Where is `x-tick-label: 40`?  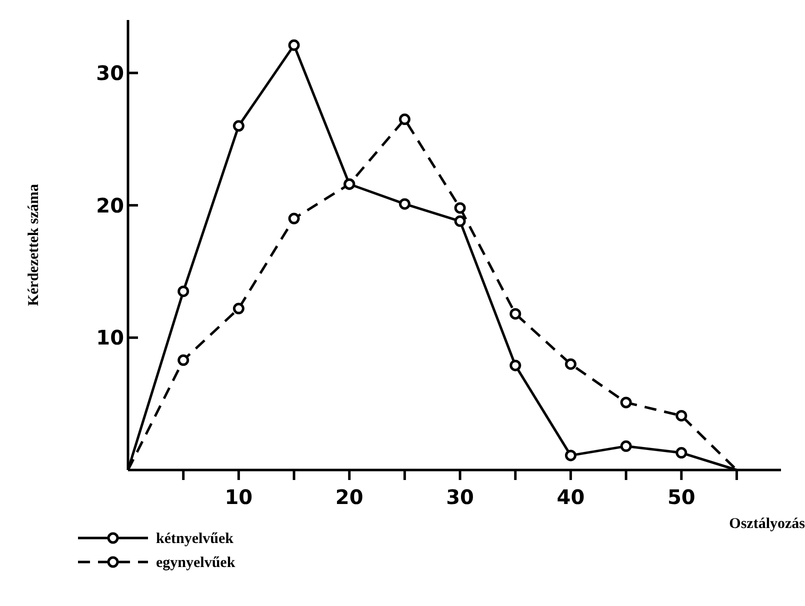
x-tick-label: 40 is located at coordinates (570, 497).